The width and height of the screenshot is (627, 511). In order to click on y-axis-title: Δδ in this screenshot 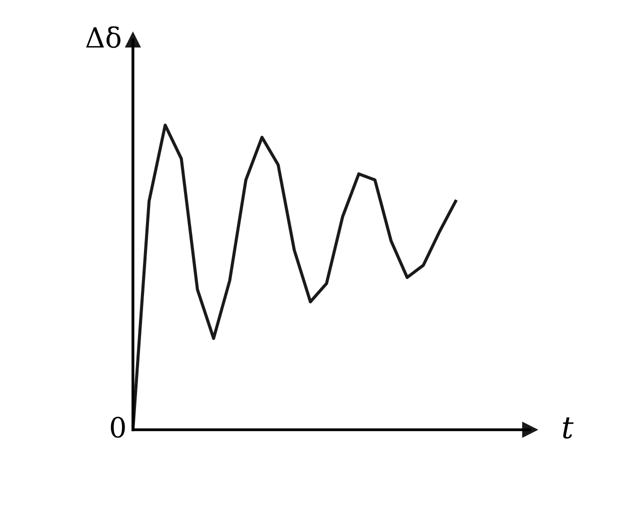, I will do `click(103, 37)`.